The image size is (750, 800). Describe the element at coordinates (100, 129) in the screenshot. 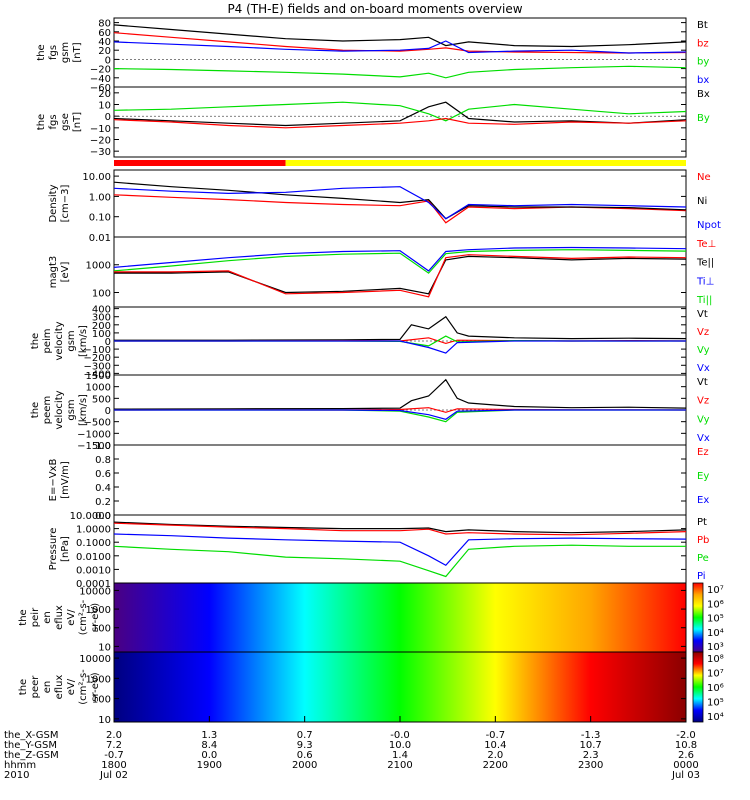

I see `y-tick-label: −10` at that location.